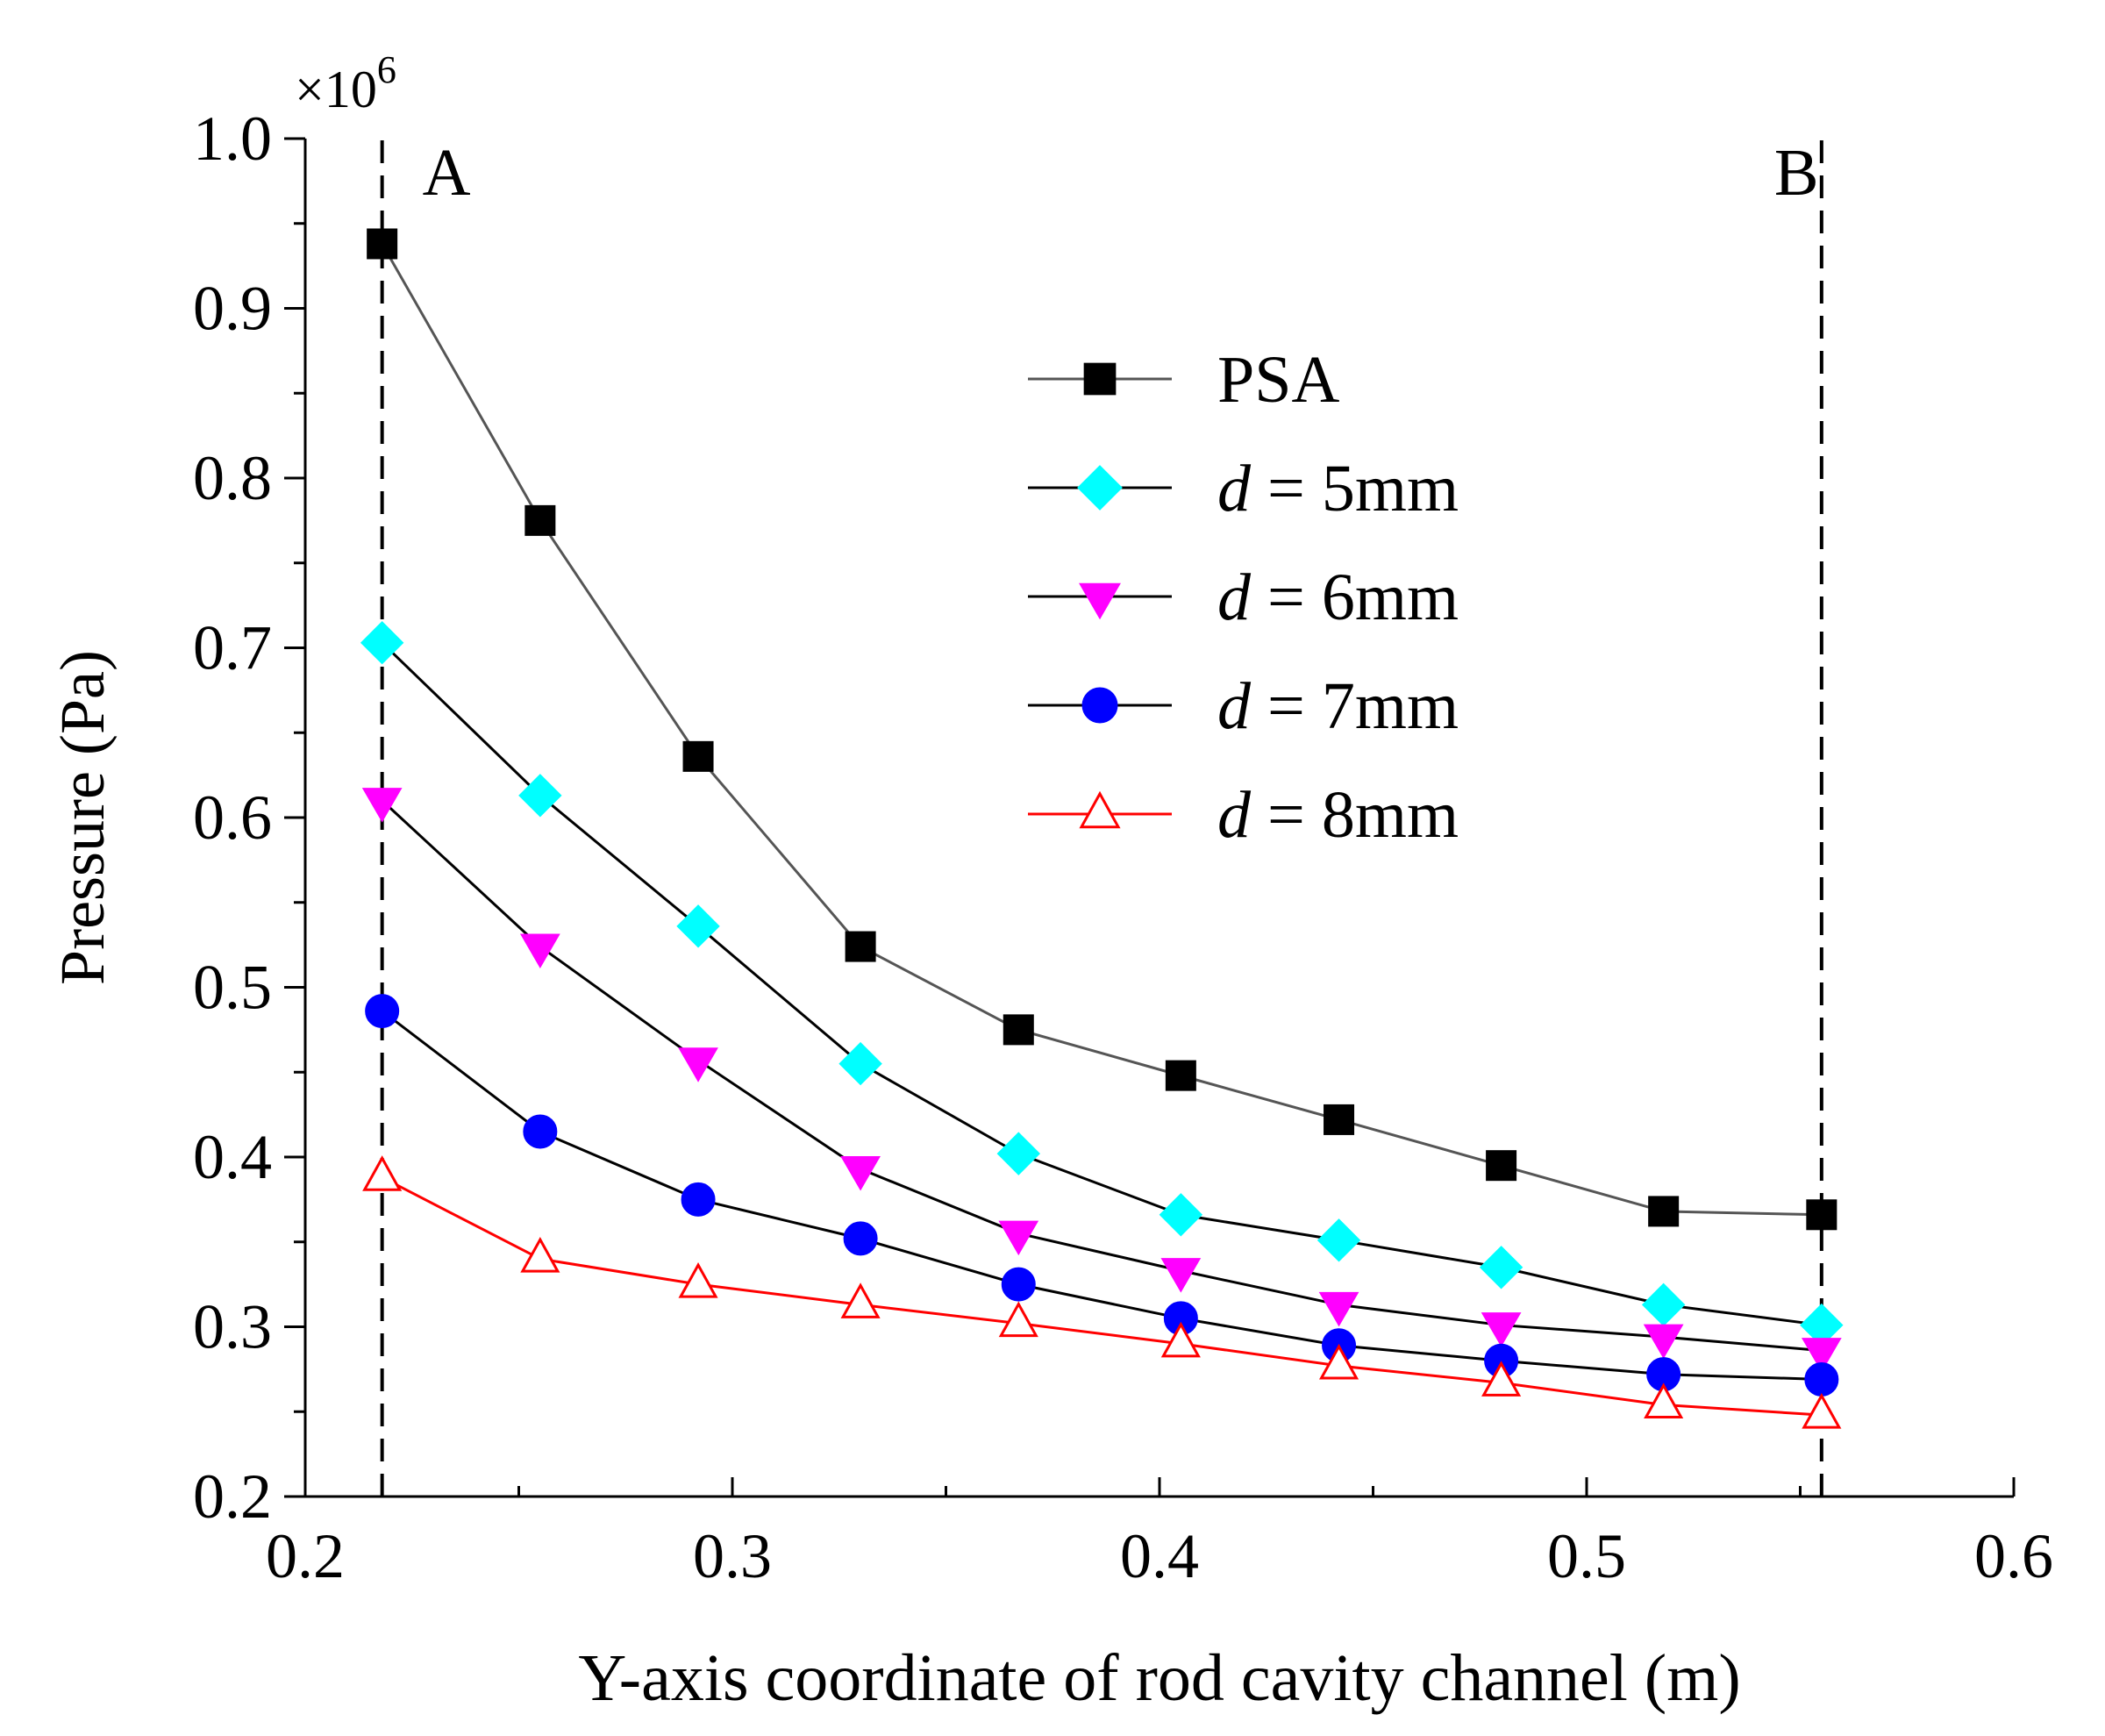  Describe the element at coordinates (1159, 1556) in the screenshot. I see `x-tick-label: 0.4` at that location.